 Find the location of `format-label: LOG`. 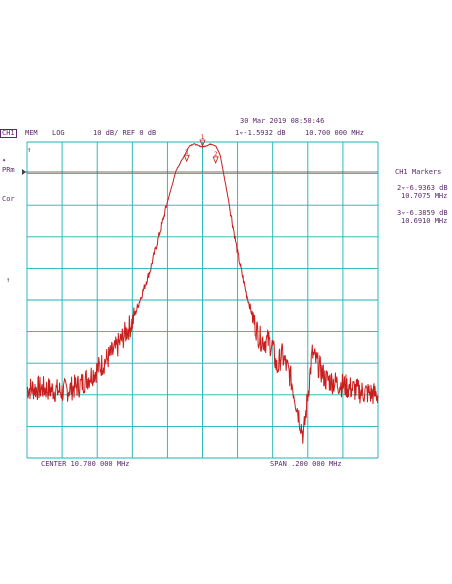

format-label: LOG is located at coordinates (58, 133).